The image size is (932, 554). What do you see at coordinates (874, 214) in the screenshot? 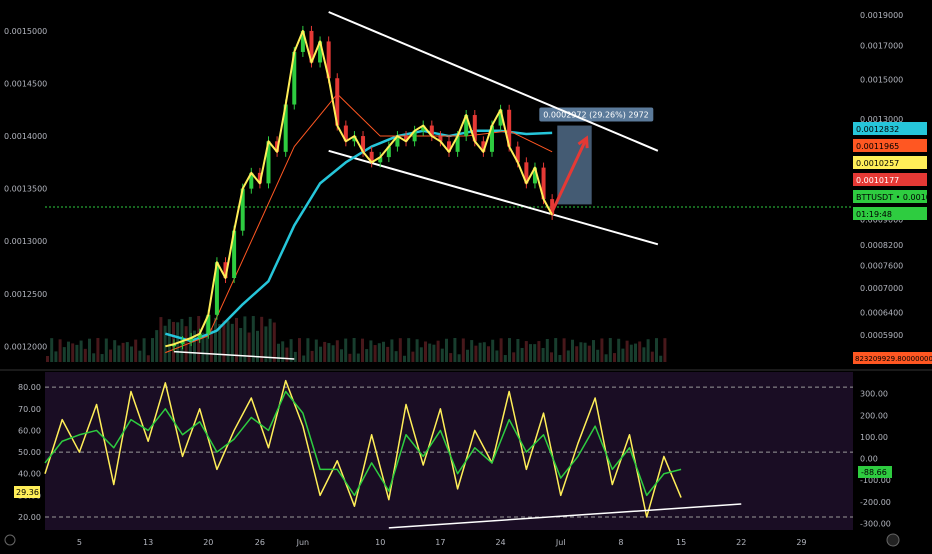
I see `price-label: 01:19:48` at bounding box center [874, 214].